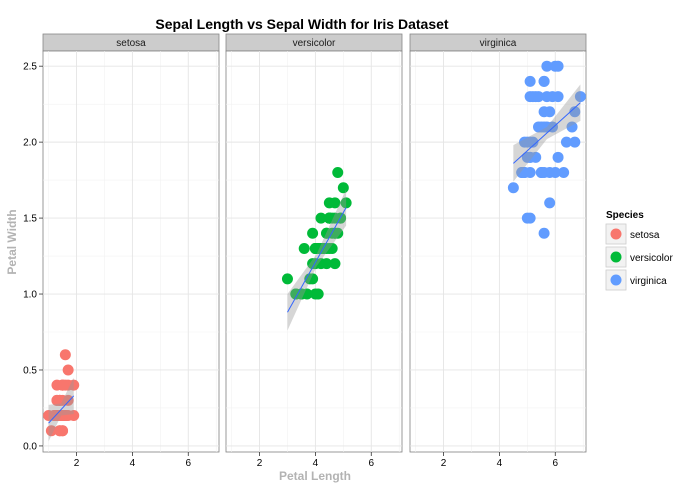  What do you see at coordinates (30, 370) in the screenshot?
I see `y-tick-label: 0.5` at bounding box center [30, 370].